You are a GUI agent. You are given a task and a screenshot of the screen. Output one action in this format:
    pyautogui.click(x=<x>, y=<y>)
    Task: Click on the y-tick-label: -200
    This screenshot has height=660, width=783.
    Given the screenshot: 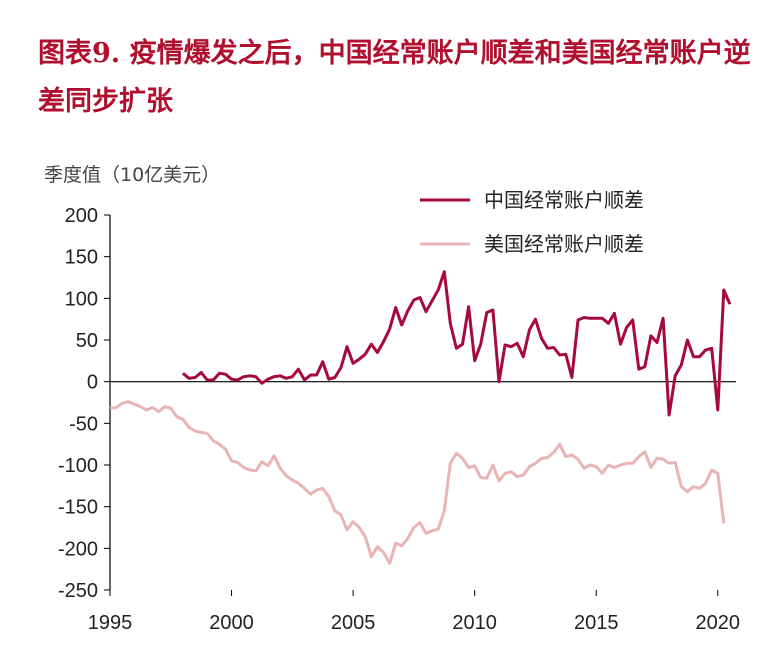 What is the action you would take?
    pyautogui.click(x=78, y=549)
    